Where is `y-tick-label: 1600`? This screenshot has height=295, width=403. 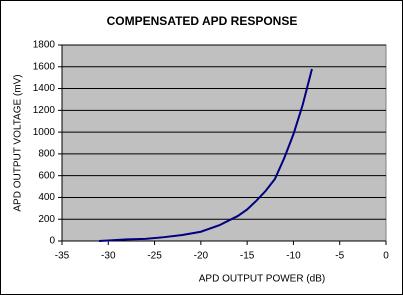 y-tick-label: 1600 is located at coordinates (44, 66).